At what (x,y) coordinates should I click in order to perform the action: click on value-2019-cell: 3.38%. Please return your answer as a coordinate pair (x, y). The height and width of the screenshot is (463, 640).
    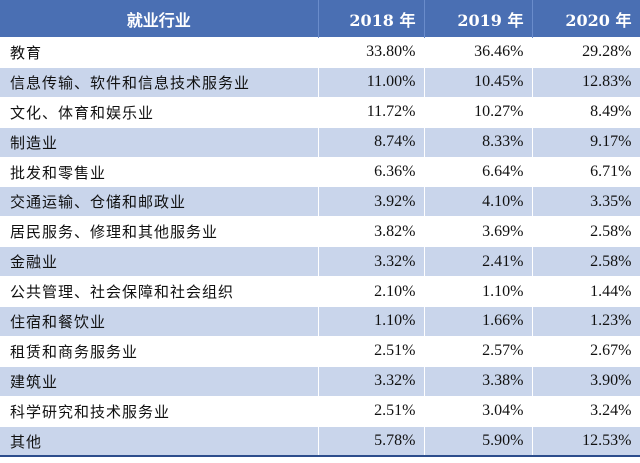
    Looking at the image, I should click on (478, 381).